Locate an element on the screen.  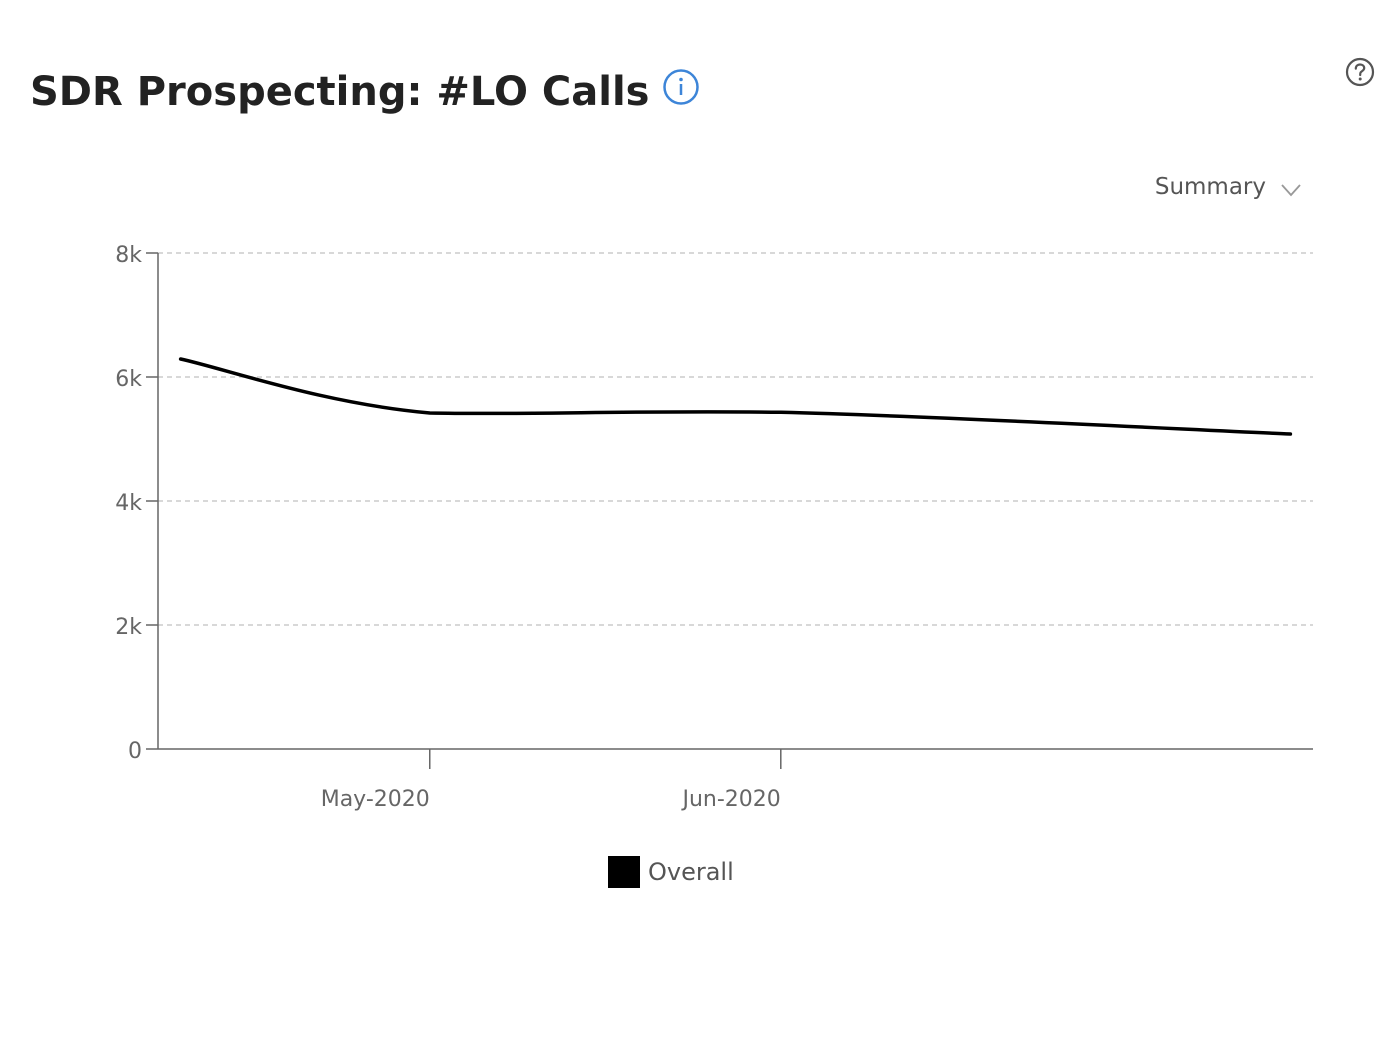
help-icon is located at coordinates (1360, 72).